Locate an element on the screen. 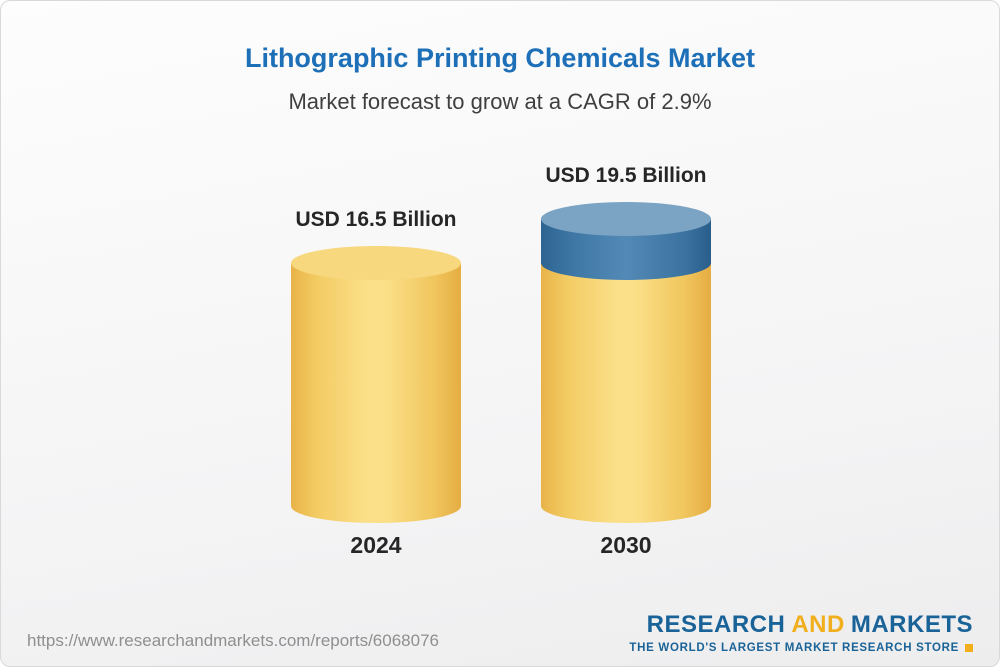 The width and height of the screenshot is (1000, 667). bar-2024-body is located at coordinates (376, 384).